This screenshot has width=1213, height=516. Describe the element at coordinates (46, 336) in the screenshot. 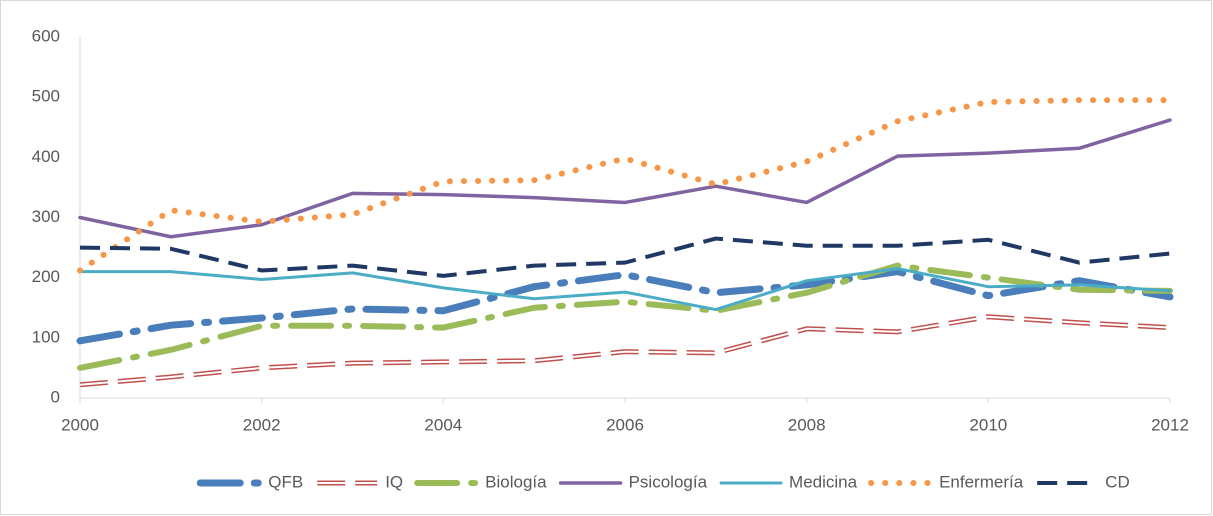

I see `y-tick-label: 100` at that location.